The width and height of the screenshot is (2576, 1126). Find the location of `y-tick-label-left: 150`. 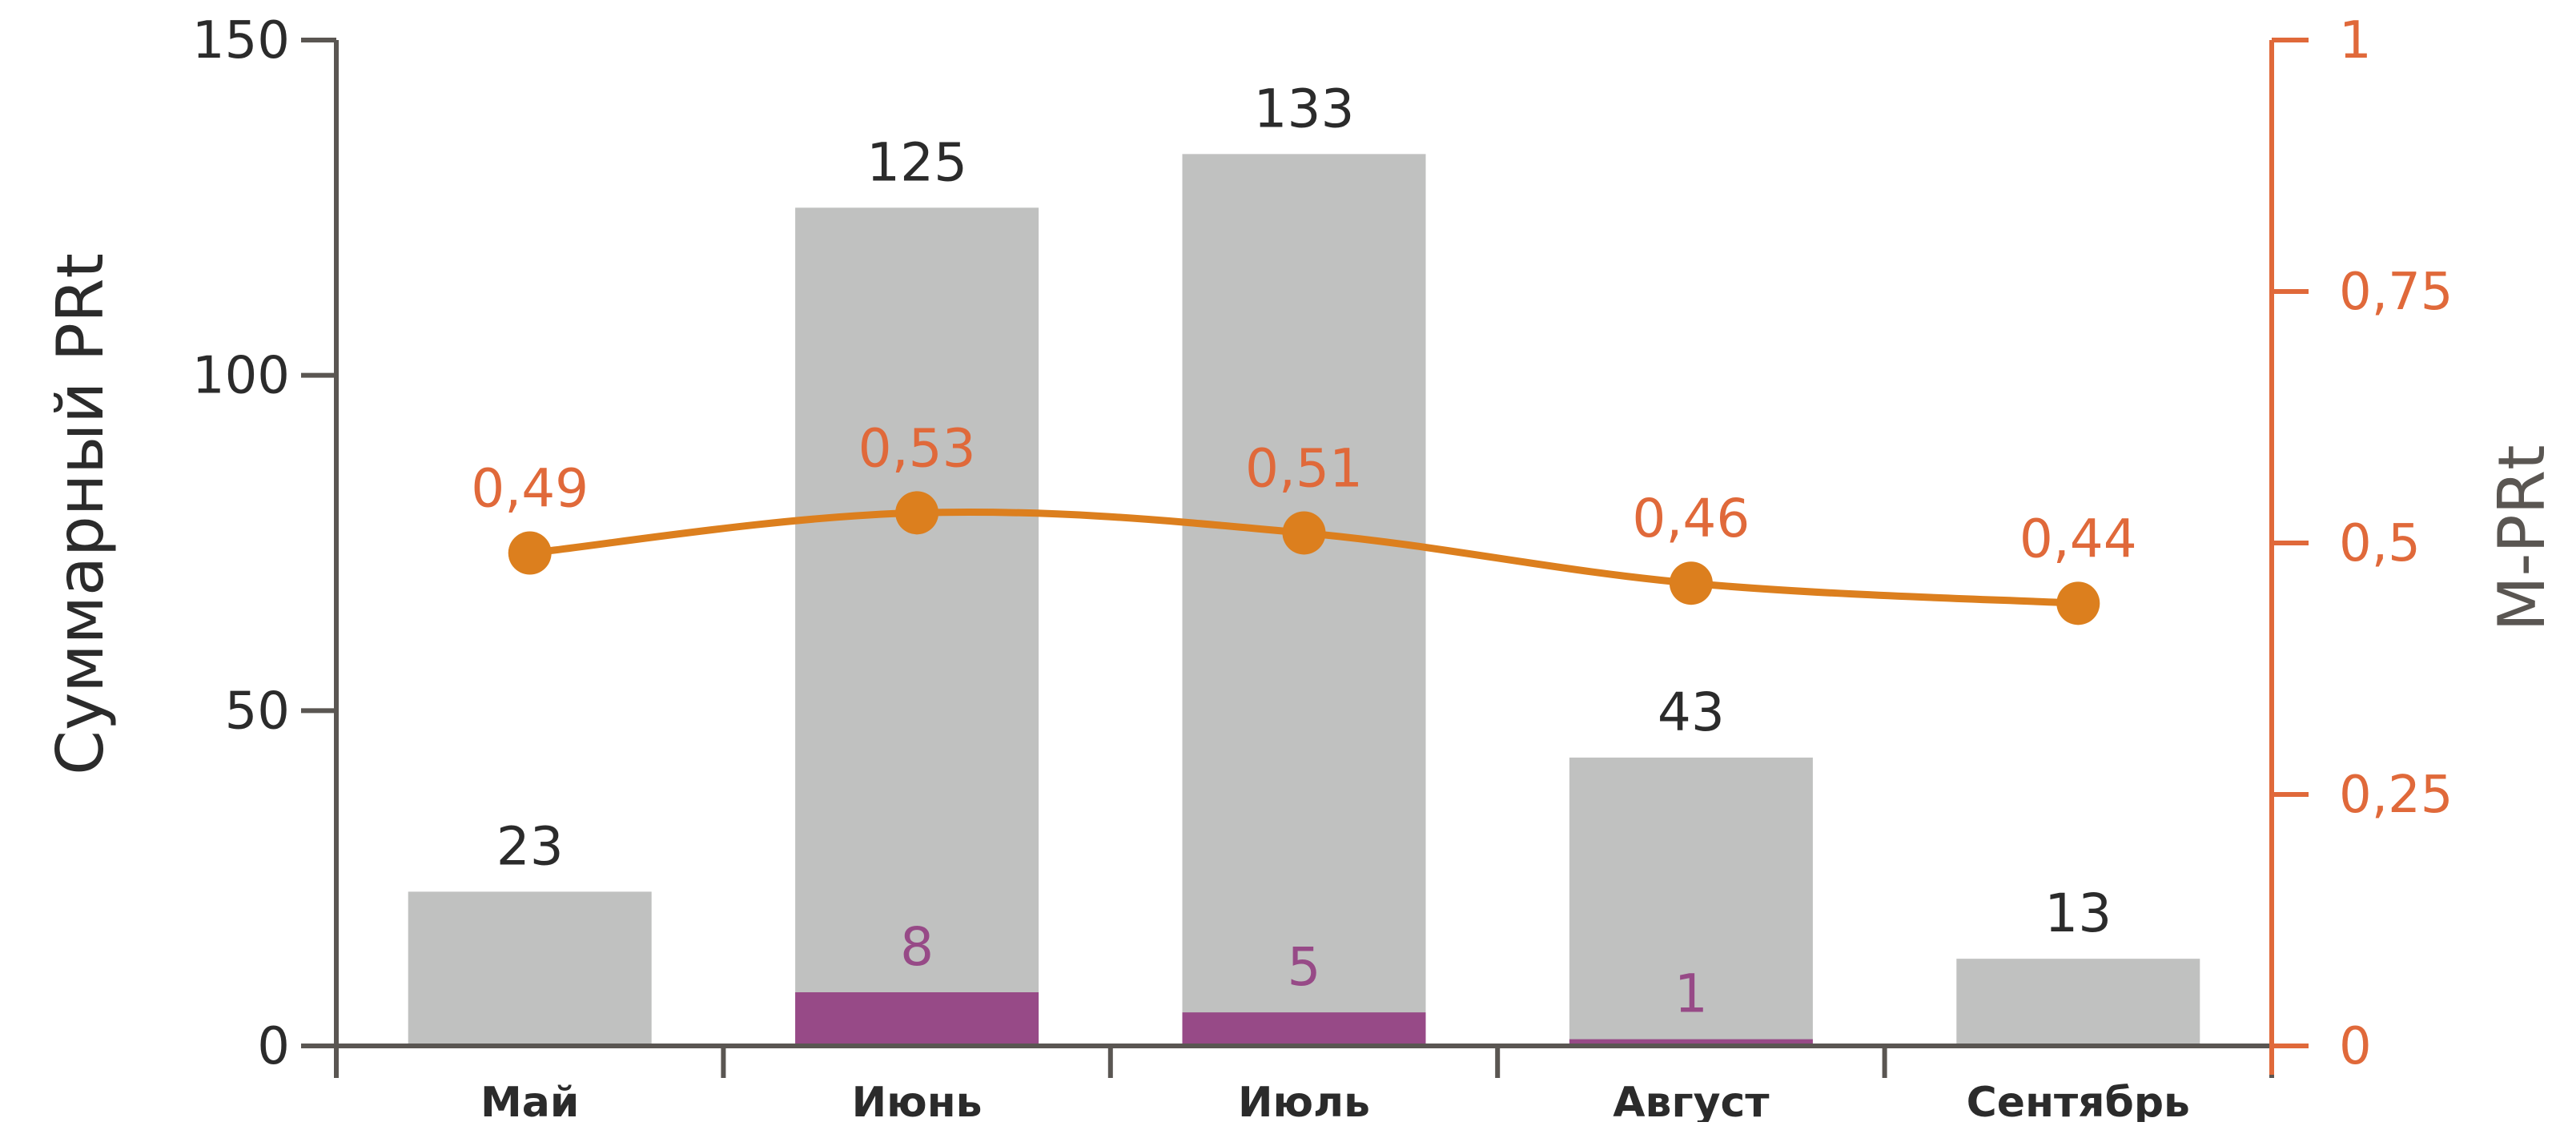

y-tick-label-left: 150 is located at coordinates (241, 40).